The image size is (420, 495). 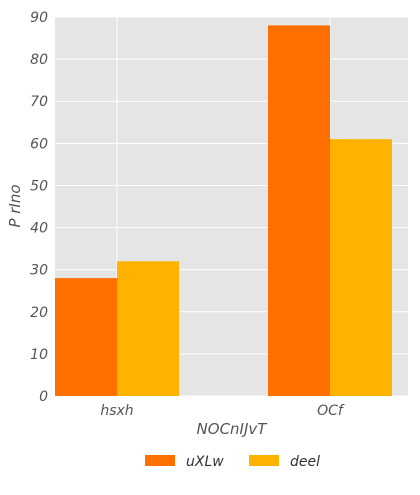 I want to click on y-tick-label: 80, so click(x=39, y=60).